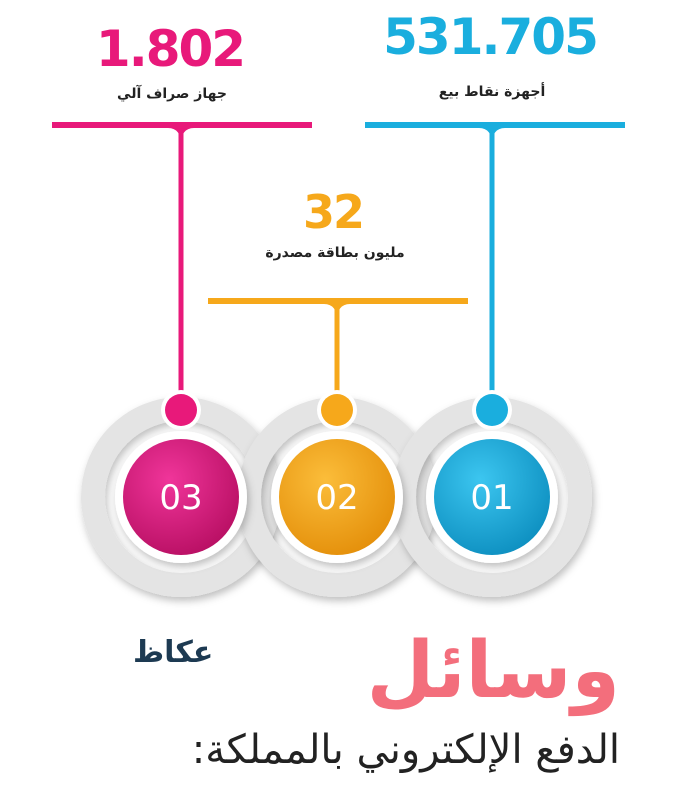 This screenshot has width=682, height=800. I want to click on step-circle-03: 03, so click(181, 497).